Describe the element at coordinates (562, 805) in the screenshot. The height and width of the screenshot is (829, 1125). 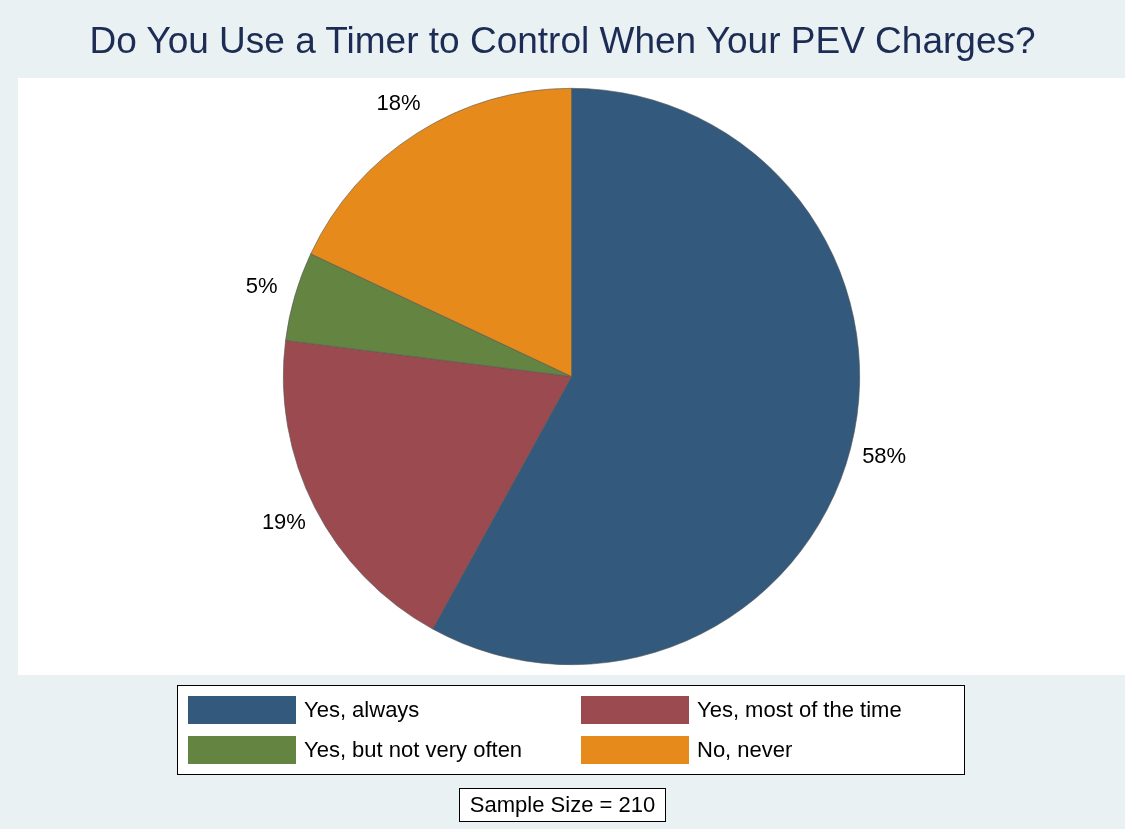
I see `text: Sample Size = 210` at that location.